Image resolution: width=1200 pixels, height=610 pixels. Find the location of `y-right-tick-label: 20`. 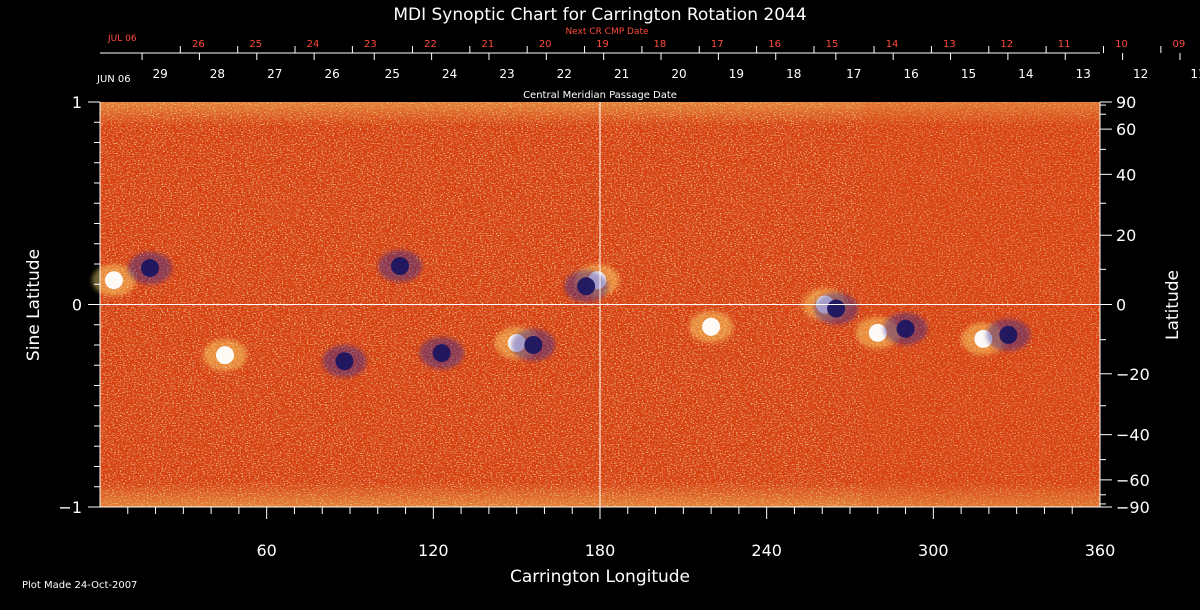

y-right-tick-label: 20 is located at coordinates (1126, 235).